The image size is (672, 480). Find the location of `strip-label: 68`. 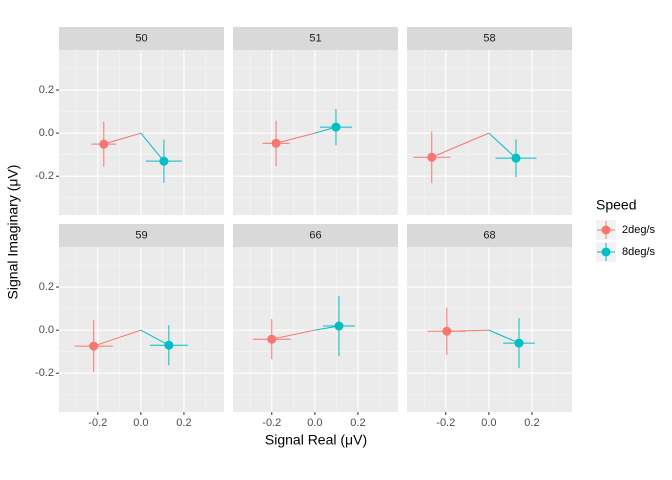

strip-label: 68 is located at coordinates (489, 235).